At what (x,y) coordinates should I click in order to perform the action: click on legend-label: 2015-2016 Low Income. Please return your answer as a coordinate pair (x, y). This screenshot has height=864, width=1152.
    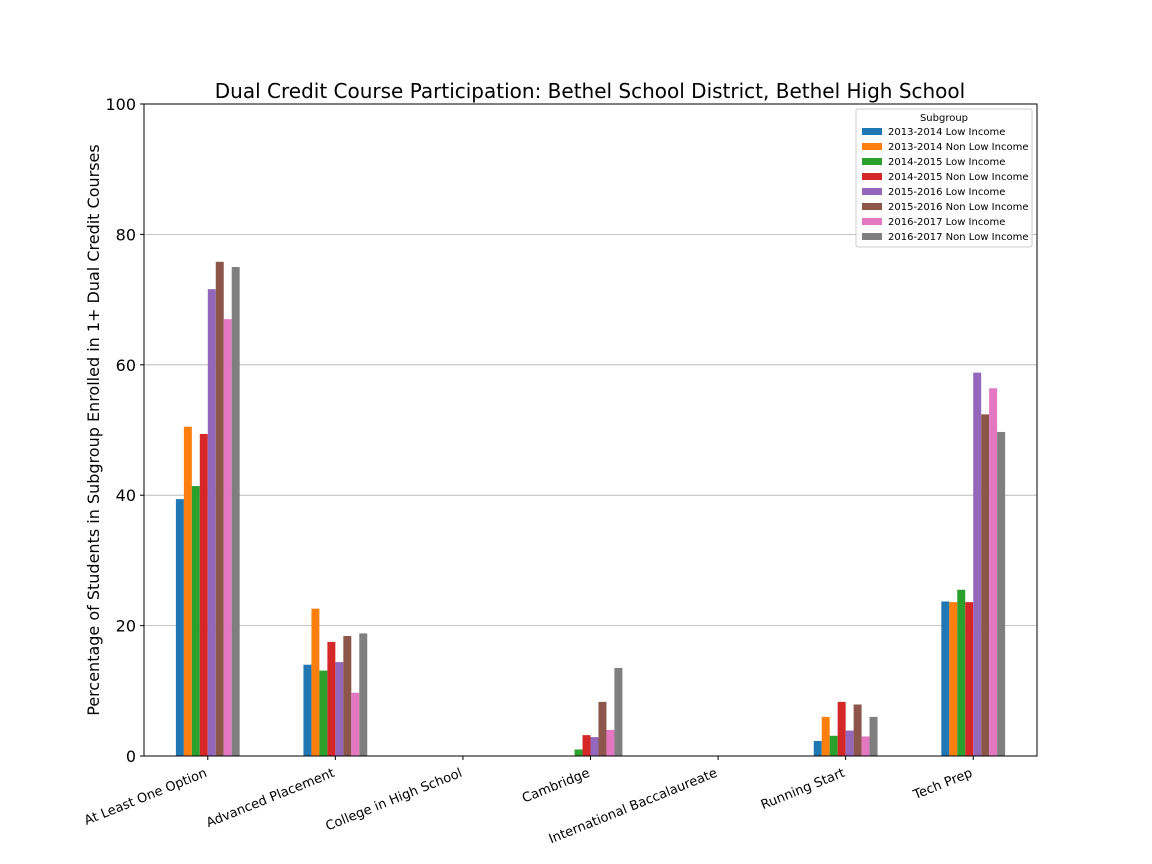
    Looking at the image, I should click on (946, 192).